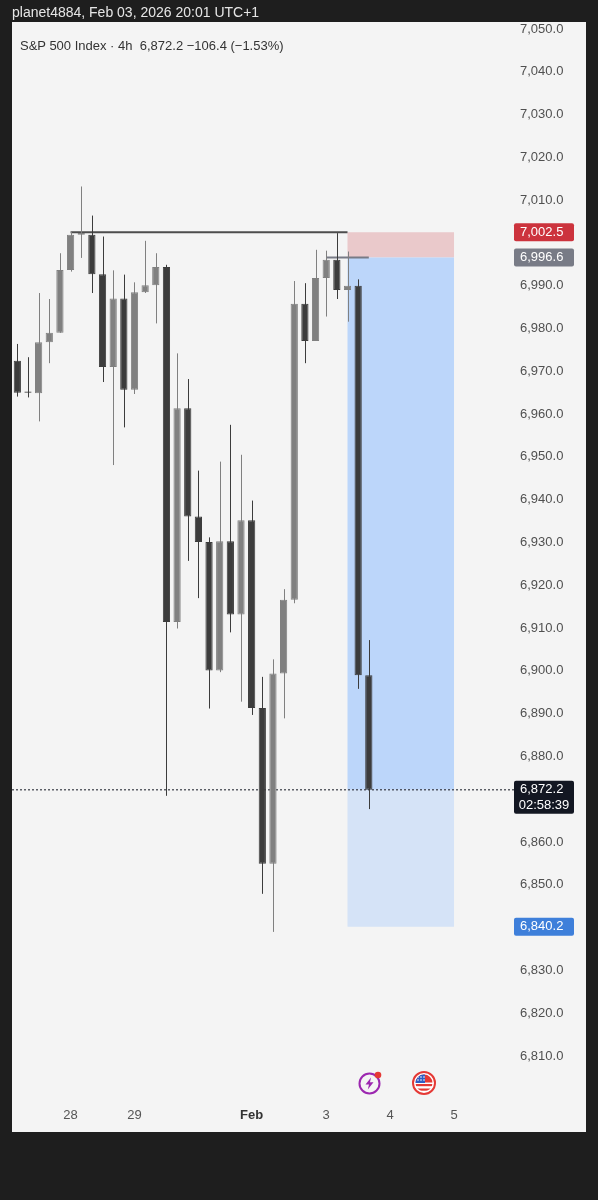 The image size is (598, 1200). I want to click on y-tick-label: 6,980.0, so click(542, 328).